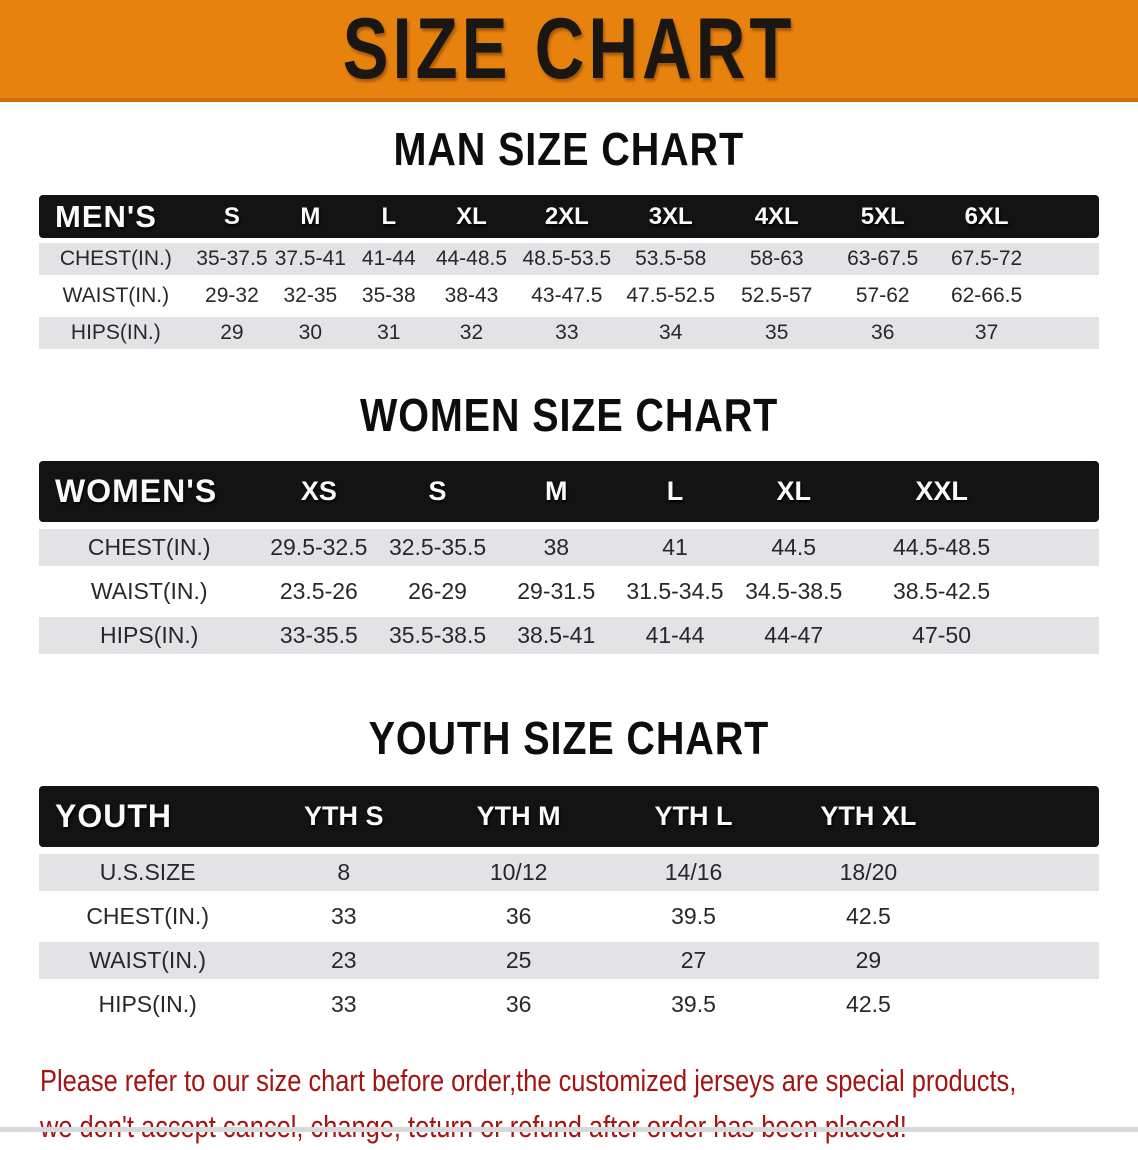 The height and width of the screenshot is (1150, 1138). I want to click on size-chart-banner: SIZE CHART, so click(569, 51).